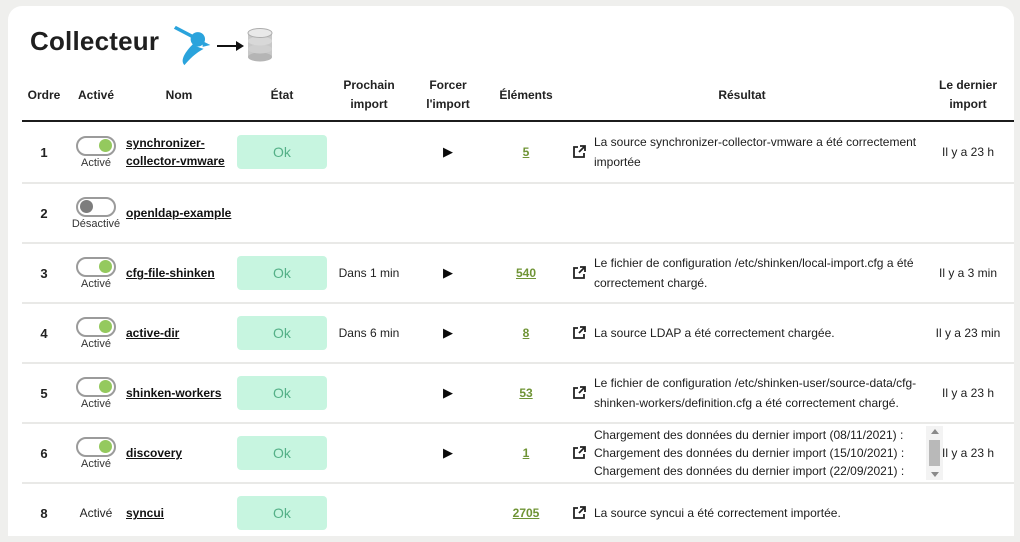 This screenshot has height=542, width=1020. What do you see at coordinates (369, 273) in the screenshot?
I see `next-import: Dans 1 min` at bounding box center [369, 273].